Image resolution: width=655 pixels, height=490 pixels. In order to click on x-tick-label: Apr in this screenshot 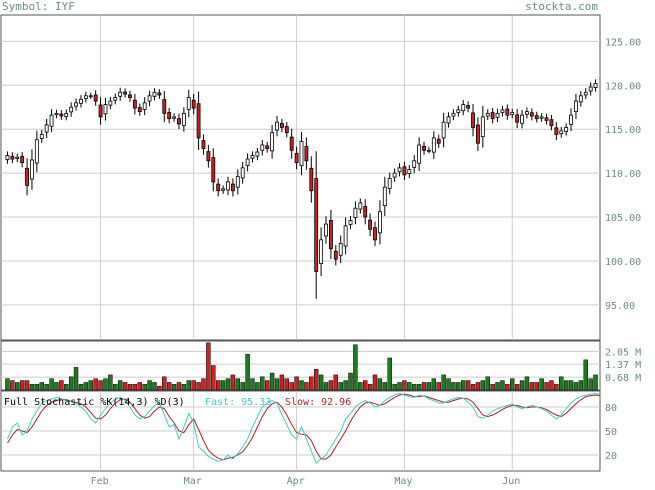, I will do `click(296, 481)`.